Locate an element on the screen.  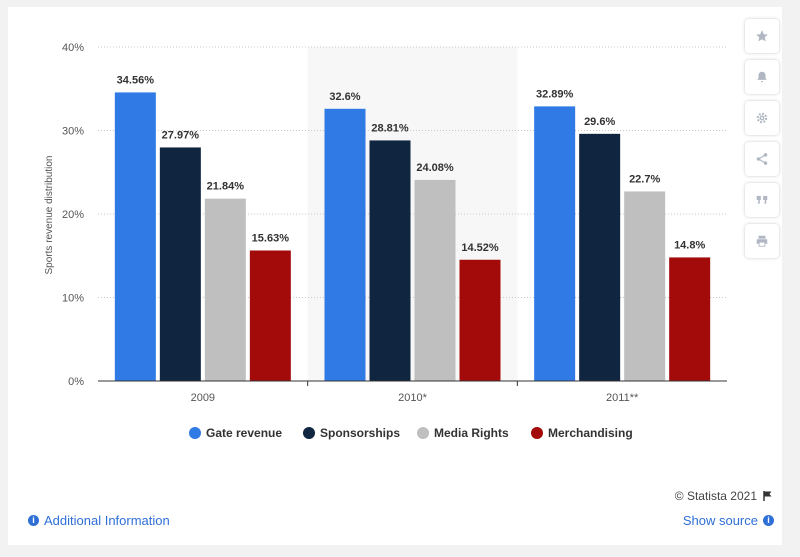
data-label: 14.8% is located at coordinates (689, 245).